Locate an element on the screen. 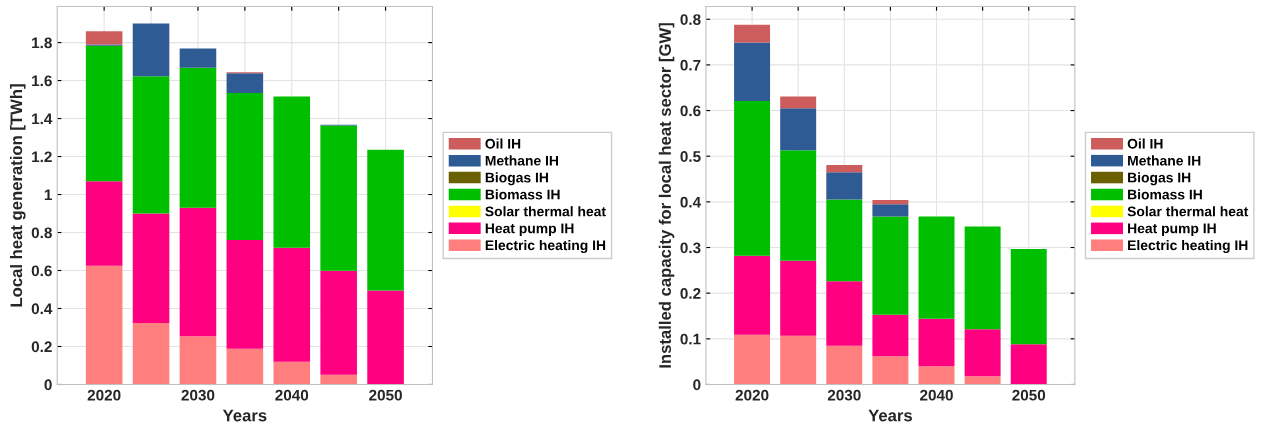  y-tick-label: 1 is located at coordinates (48, 195).